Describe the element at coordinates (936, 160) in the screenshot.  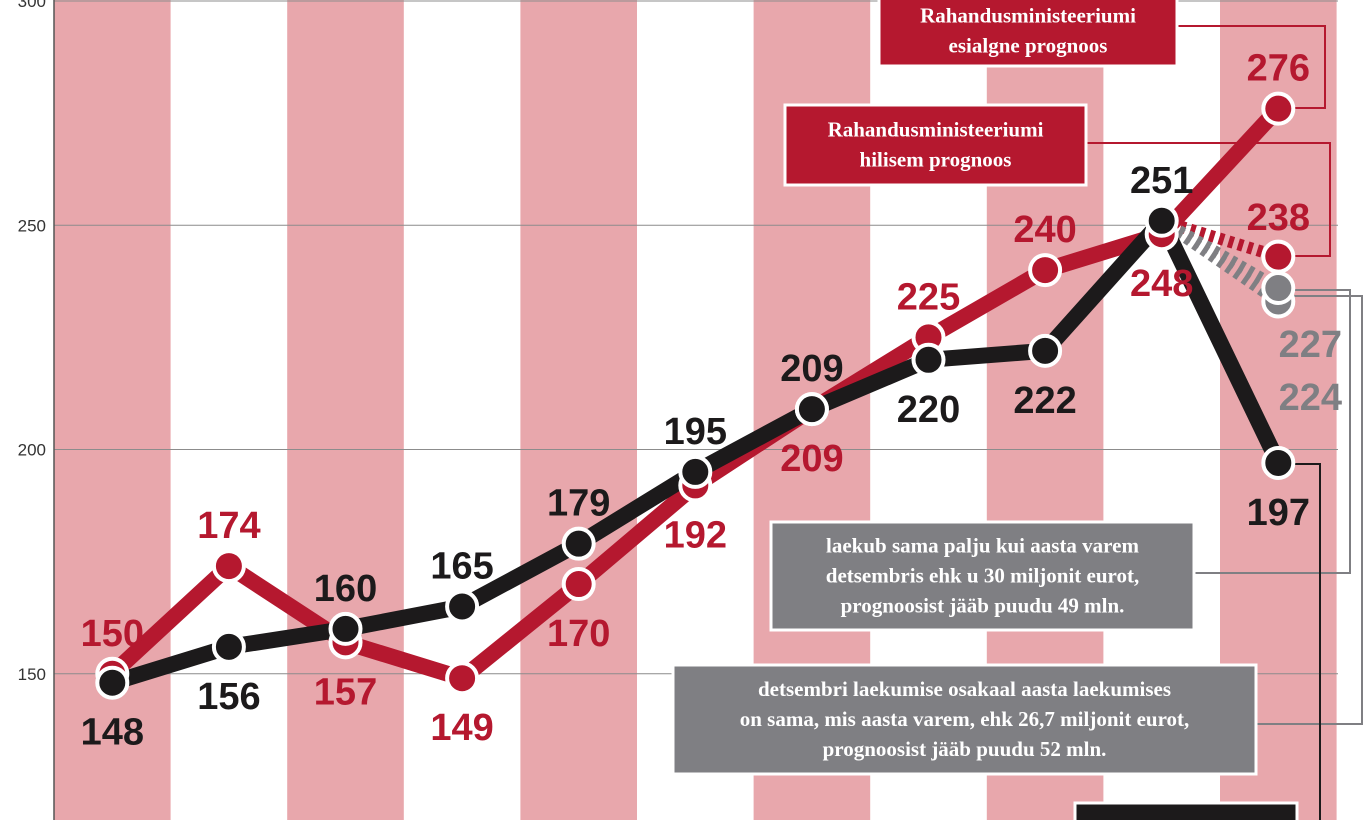
I see `annotation-2-line-2: hilisem prognoos` at that location.